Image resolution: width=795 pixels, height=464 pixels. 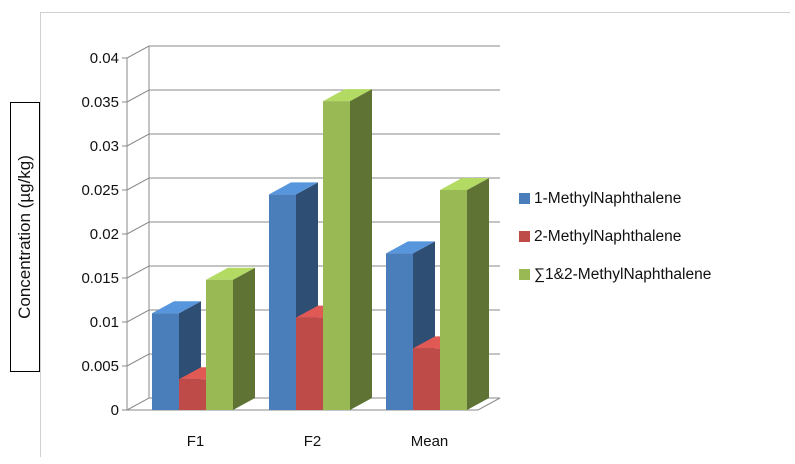 What do you see at coordinates (104, 234) in the screenshot?
I see `y-tick-label: 0.02` at bounding box center [104, 234].